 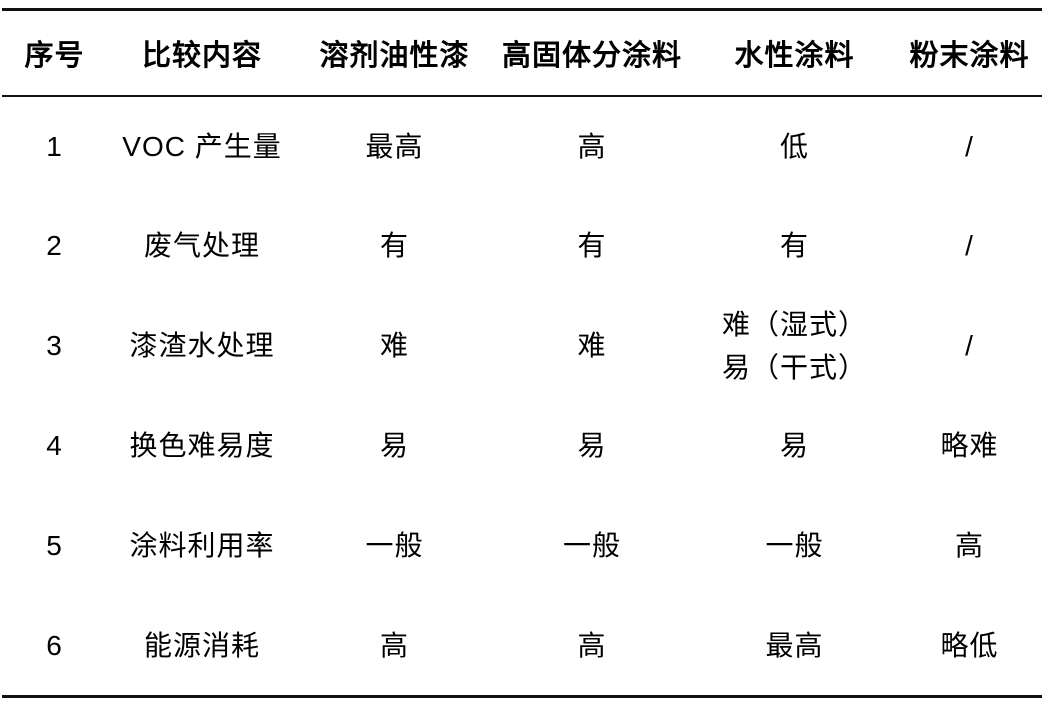 I want to click on table-row: 4 换色难易度 易 易 易 略难, so click(x=522, y=446).